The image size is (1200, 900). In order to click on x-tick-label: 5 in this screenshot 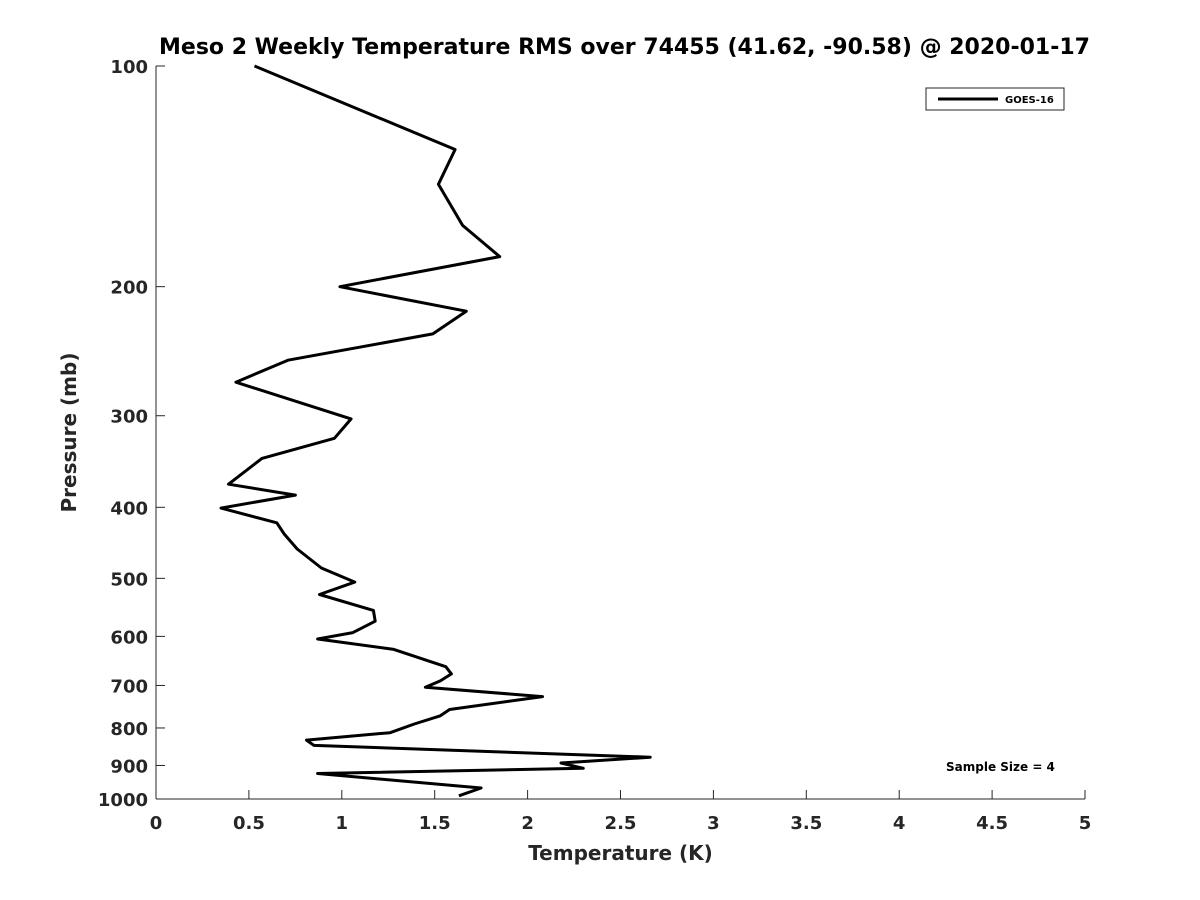, I will do `click(1085, 823)`.